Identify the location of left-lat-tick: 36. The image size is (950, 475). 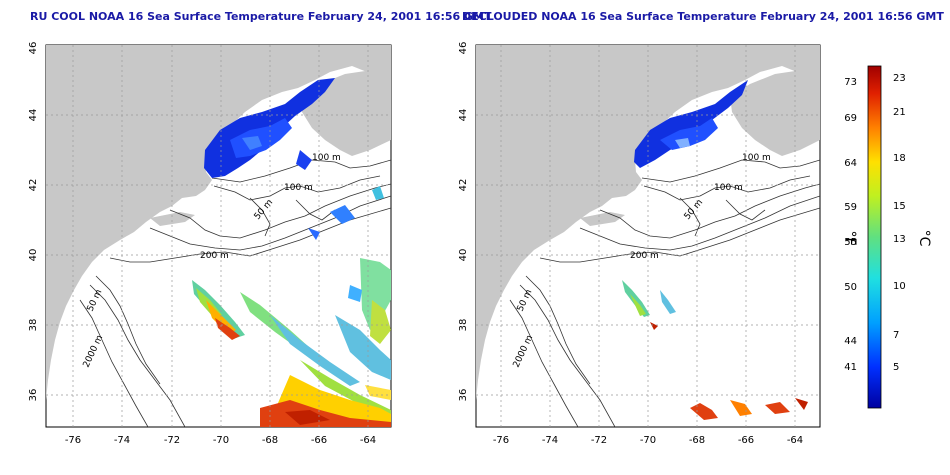
(33, 395).